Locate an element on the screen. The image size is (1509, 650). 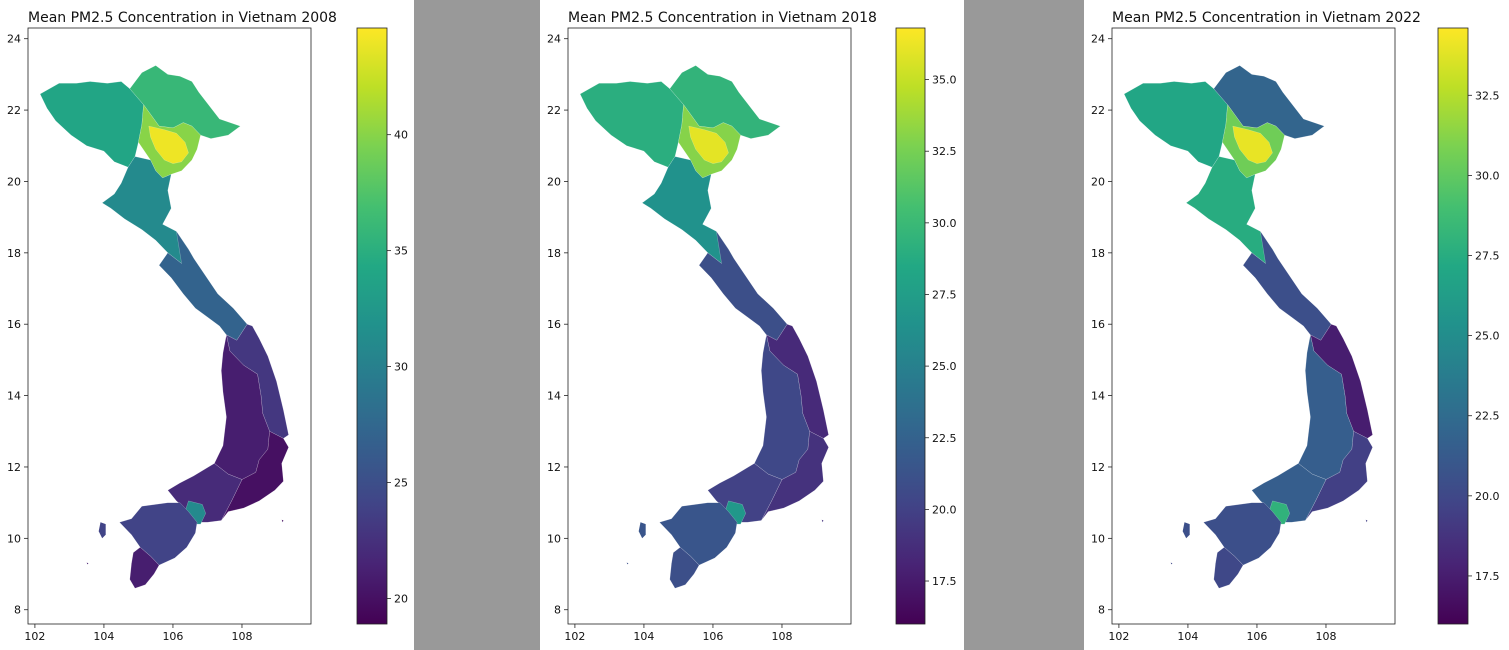
y-tick-label-2022: 24 is located at coordinates (1098, 39).